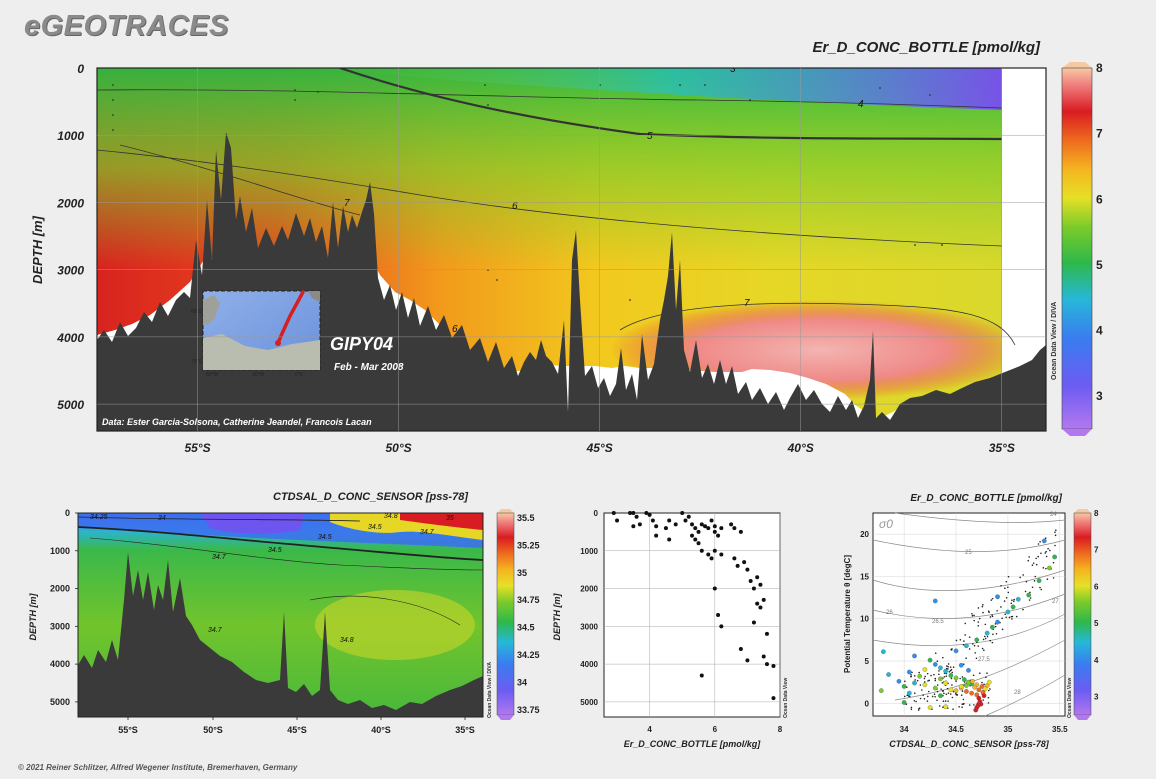  I want to click on colorbar-tick-label: 3, so click(1099, 396).